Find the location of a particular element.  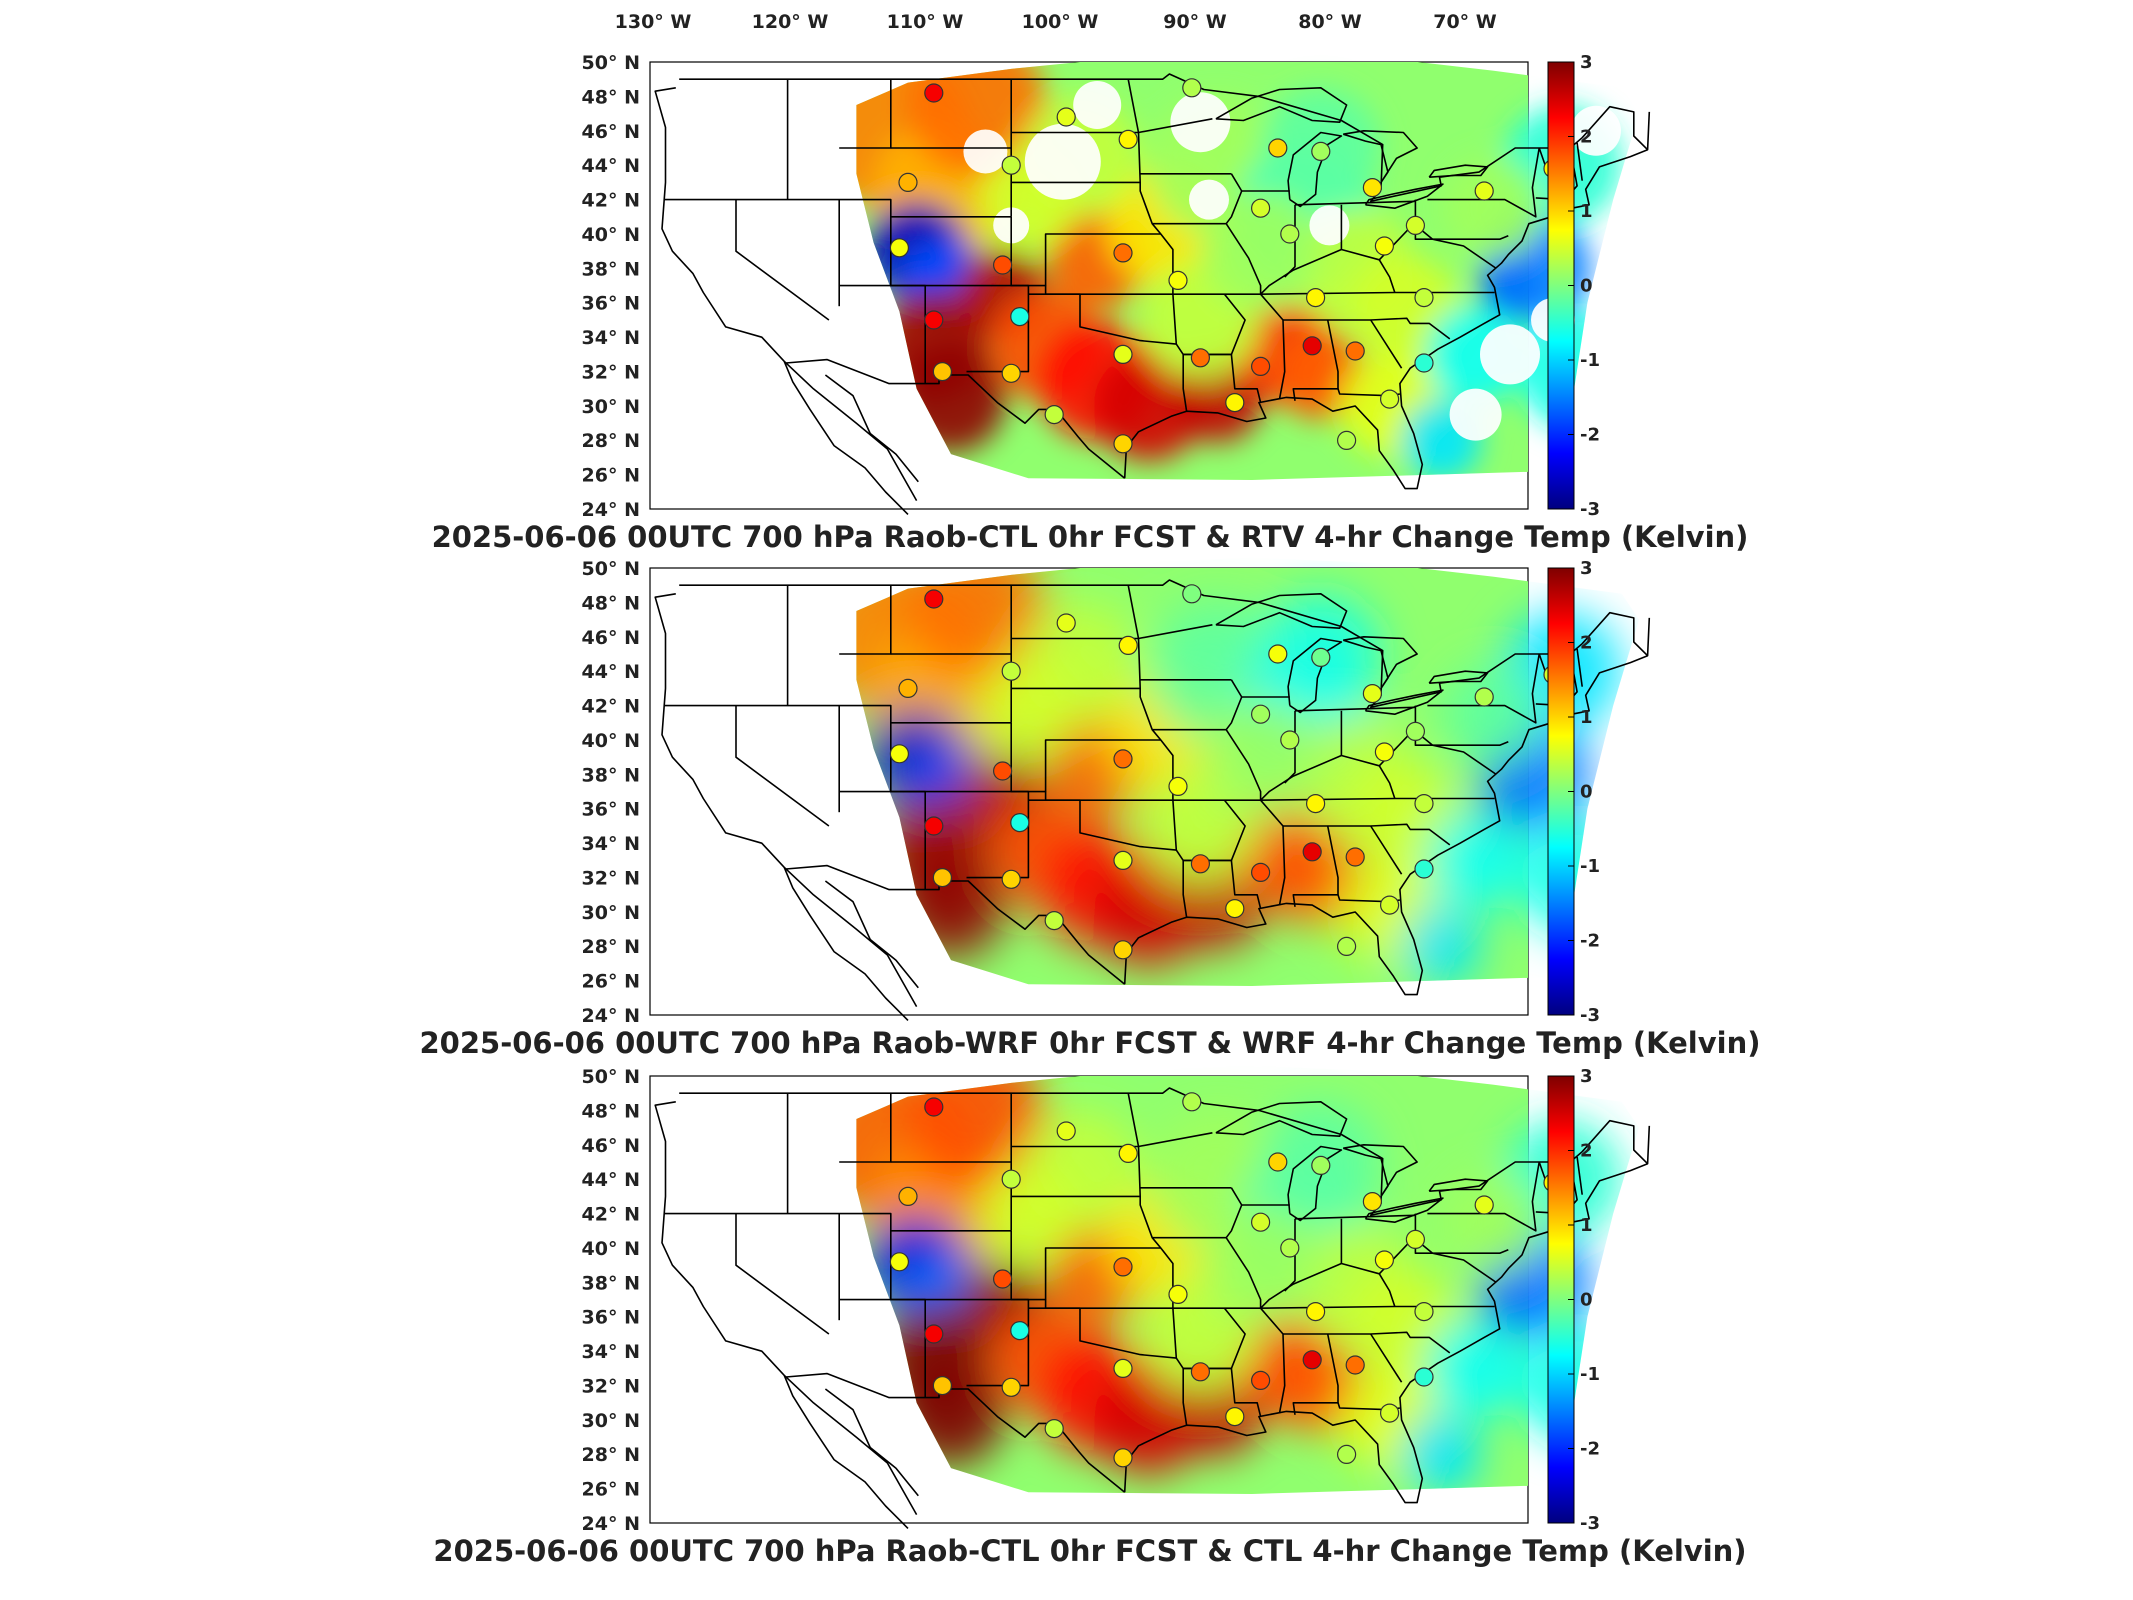

colorbar-tick-label: -3 is located at coordinates (1590, 1015).